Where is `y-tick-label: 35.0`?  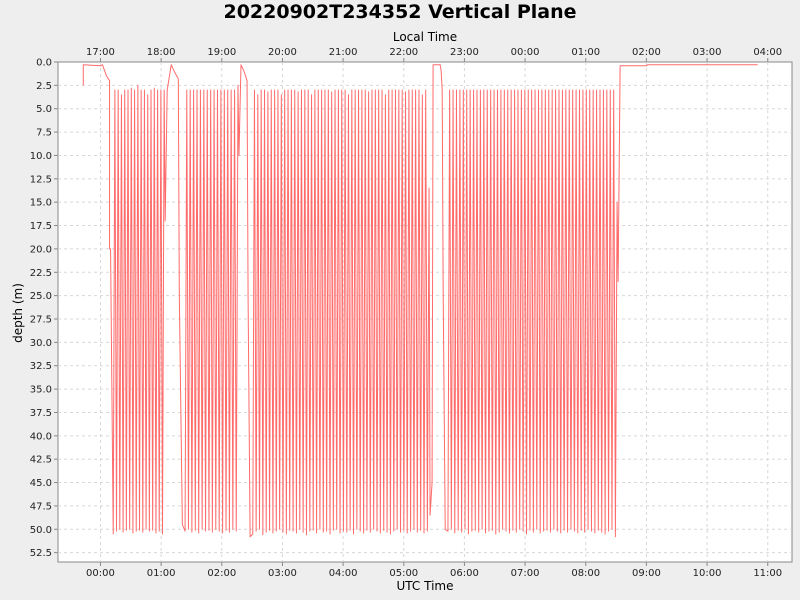 y-tick-label: 35.0 is located at coordinates (41, 390).